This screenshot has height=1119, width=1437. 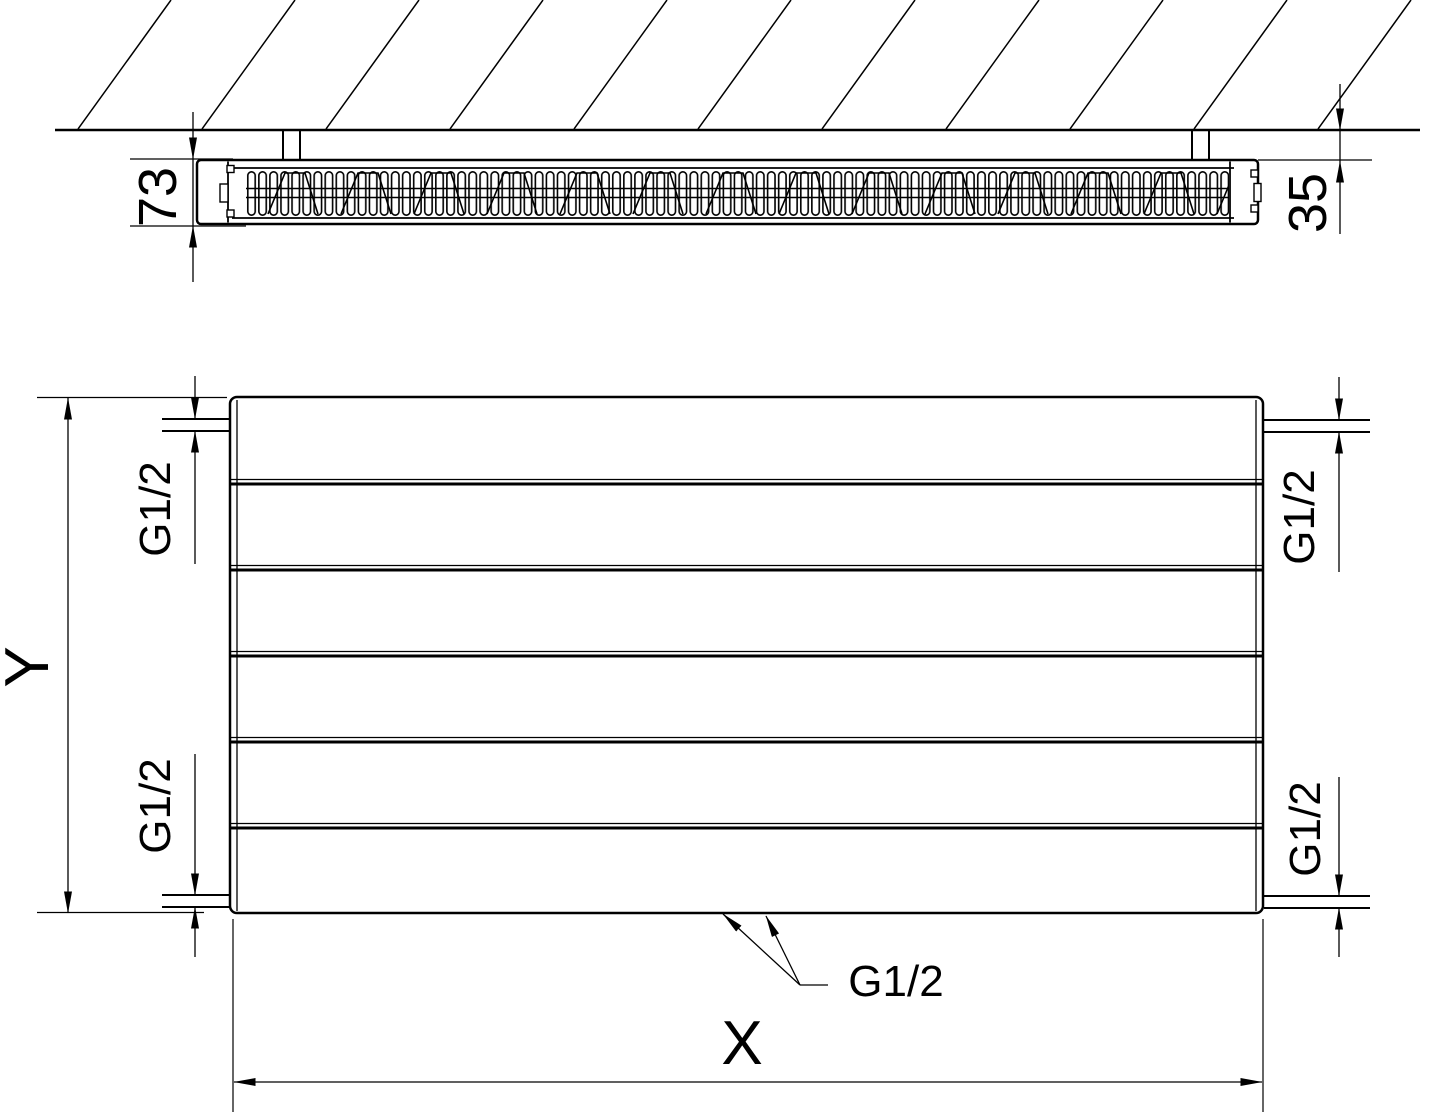 I want to click on thread-label-bottom-left: G1/2, so click(x=155, y=806).